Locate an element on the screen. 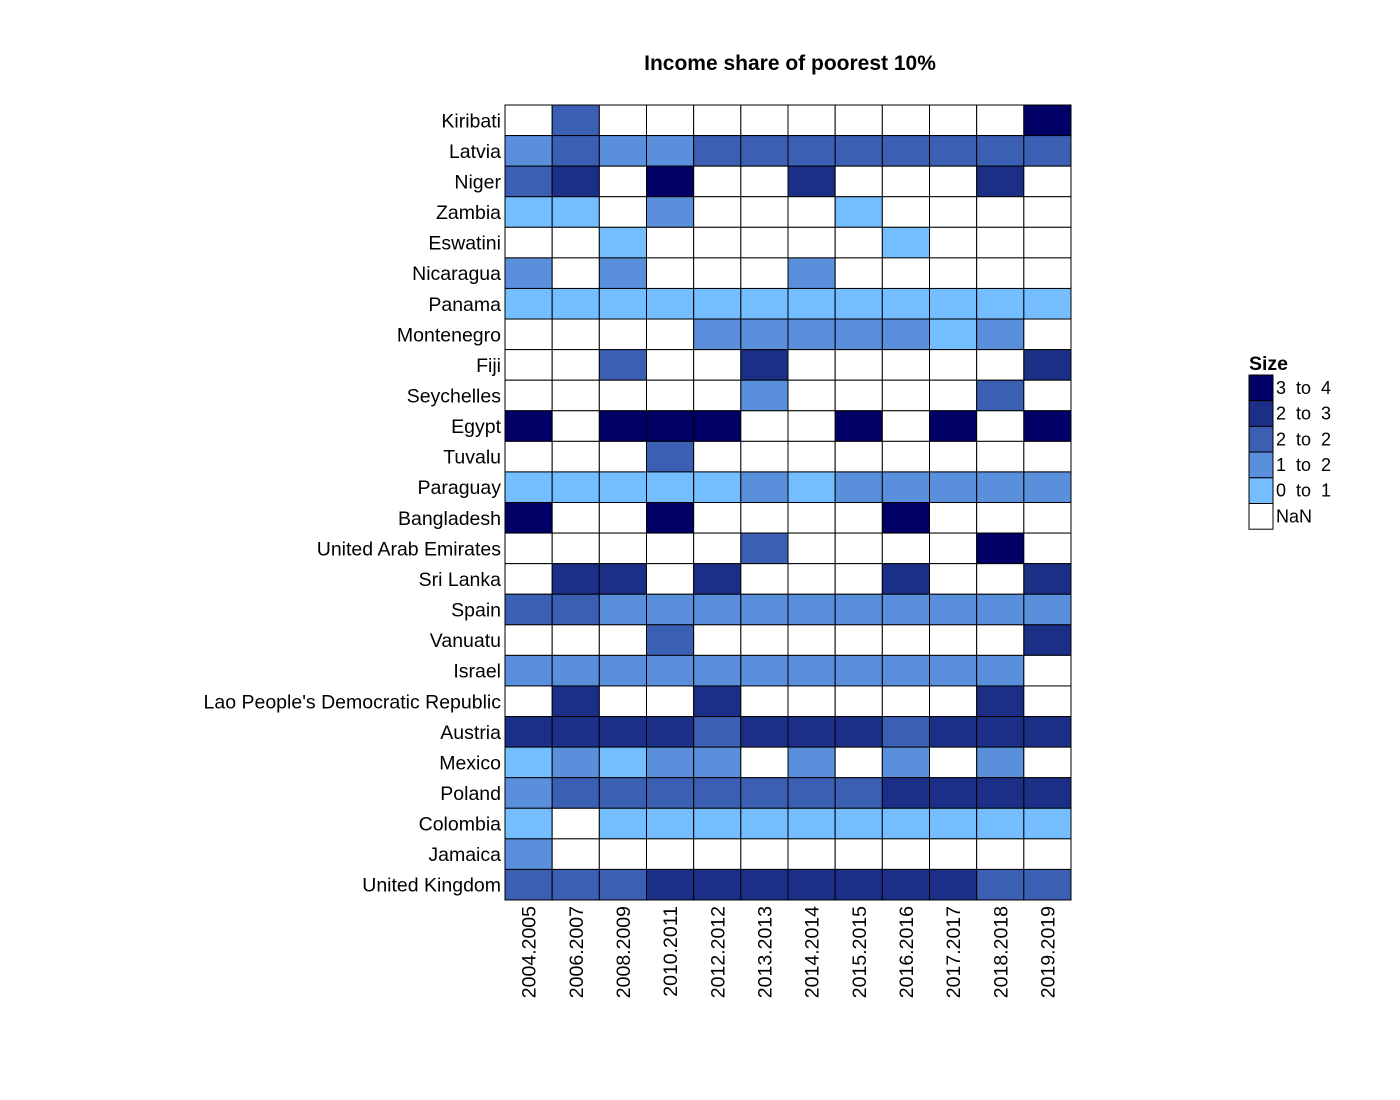  y-tick-label: Vanuatu is located at coordinates (465, 641).